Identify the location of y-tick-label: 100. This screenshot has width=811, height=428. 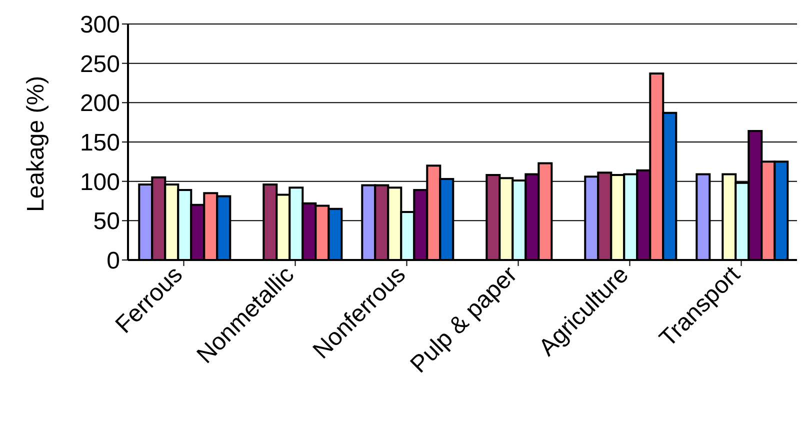
(100, 182).